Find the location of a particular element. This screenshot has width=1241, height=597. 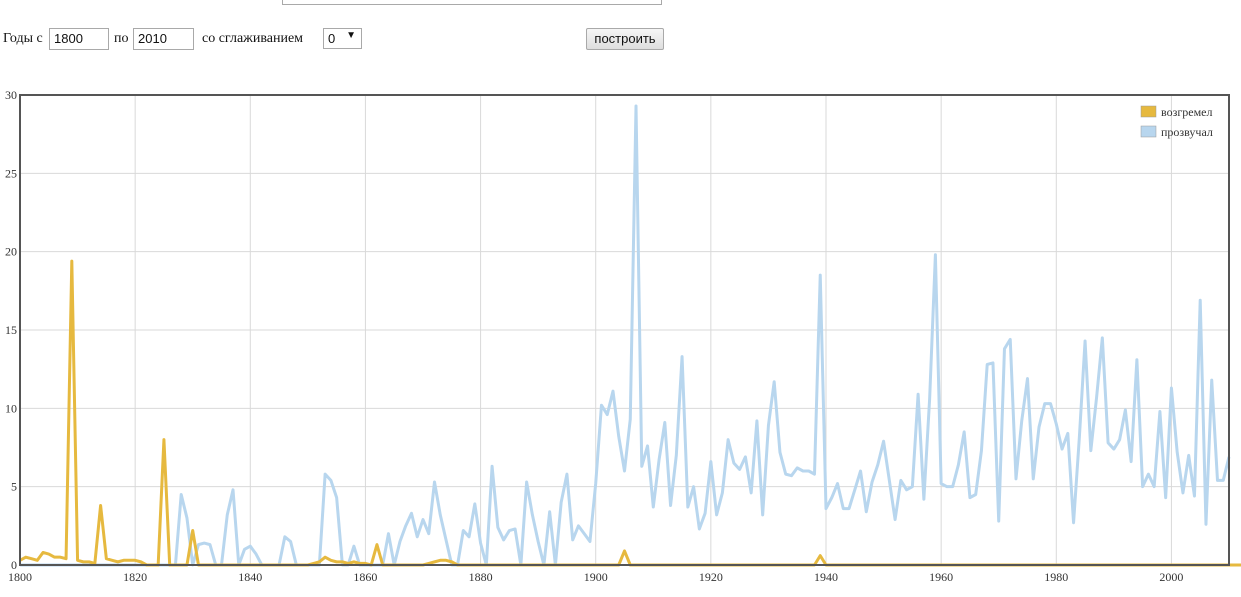

year-from-input: 1800 is located at coordinates (79, 39).